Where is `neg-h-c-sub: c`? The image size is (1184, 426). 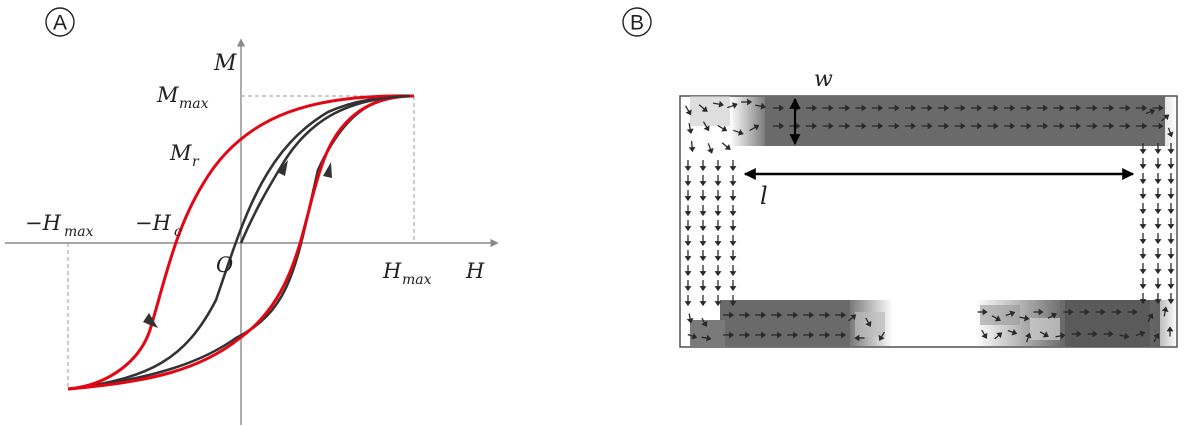
neg-h-c-sub: c is located at coordinates (178, 232).